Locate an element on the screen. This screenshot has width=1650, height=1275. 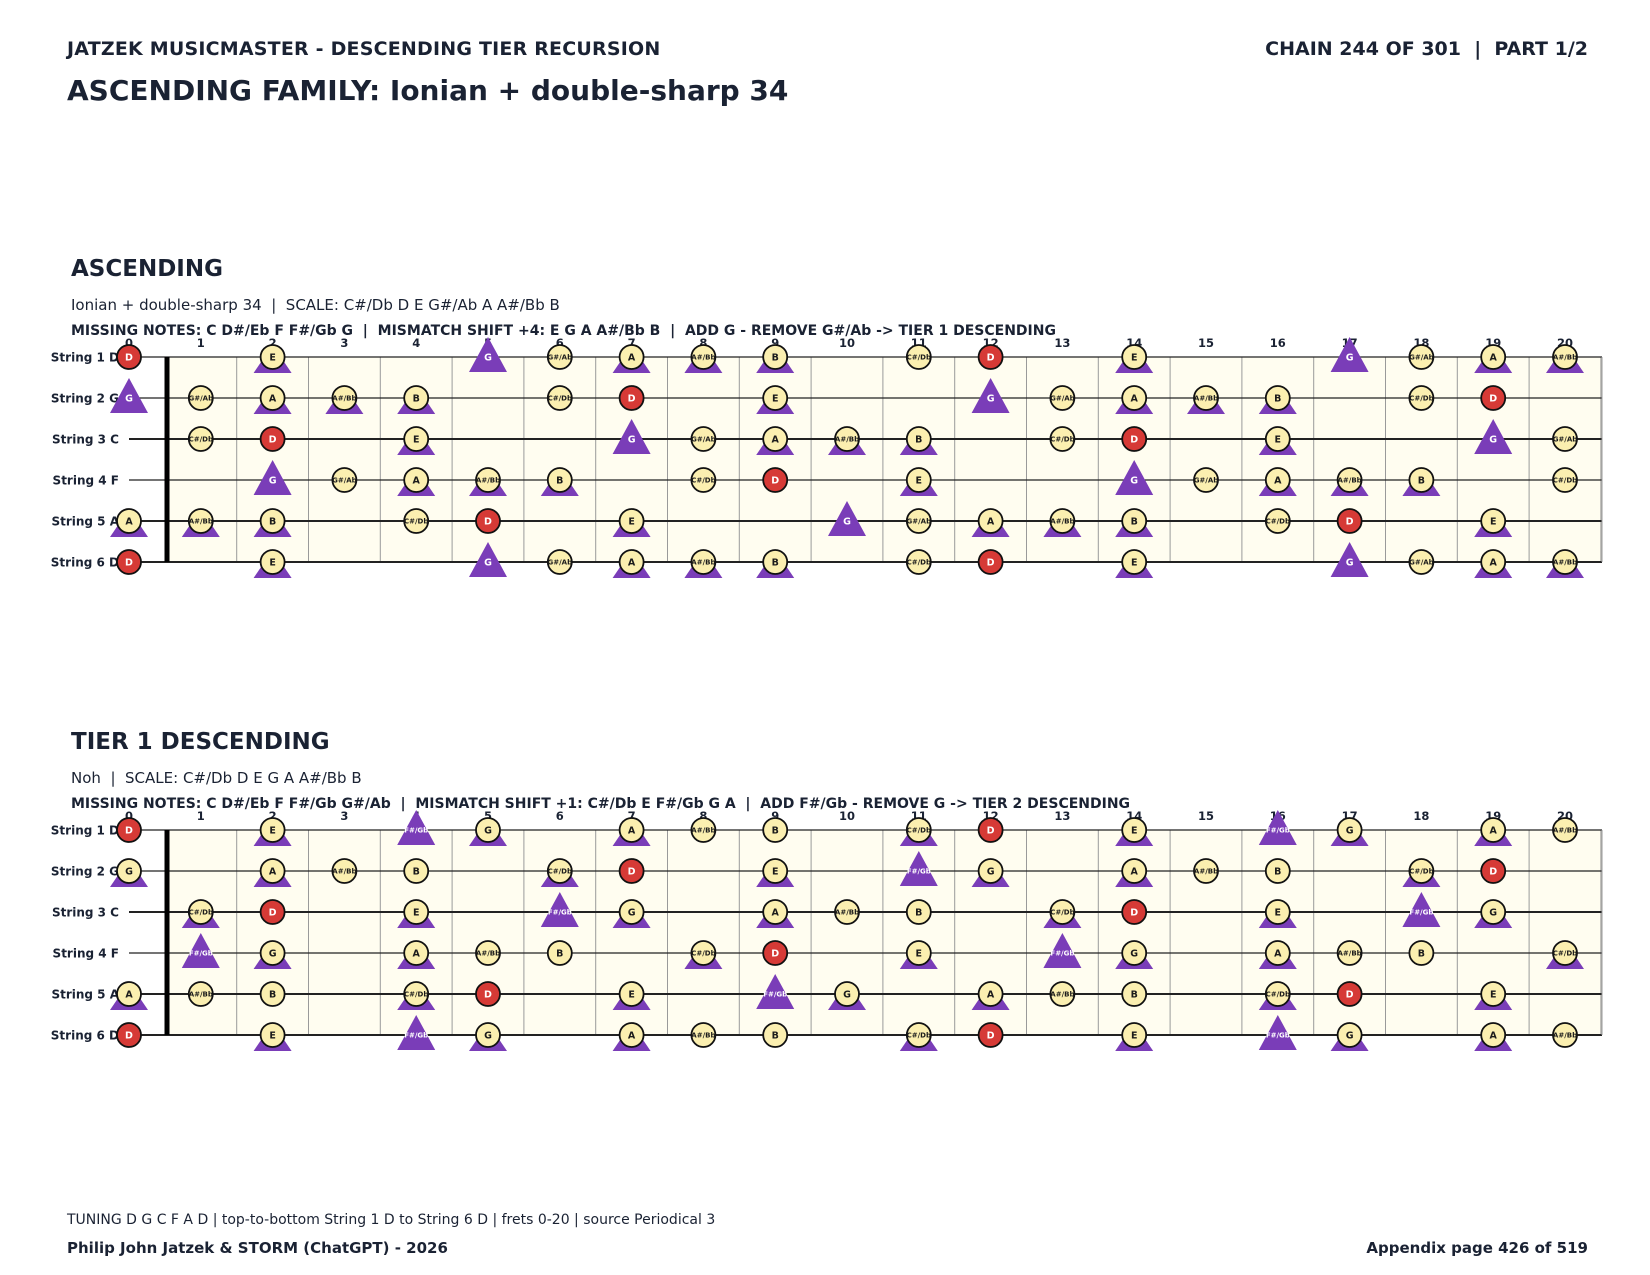
string-label: String 2 G is located at coordinates (85, 399).